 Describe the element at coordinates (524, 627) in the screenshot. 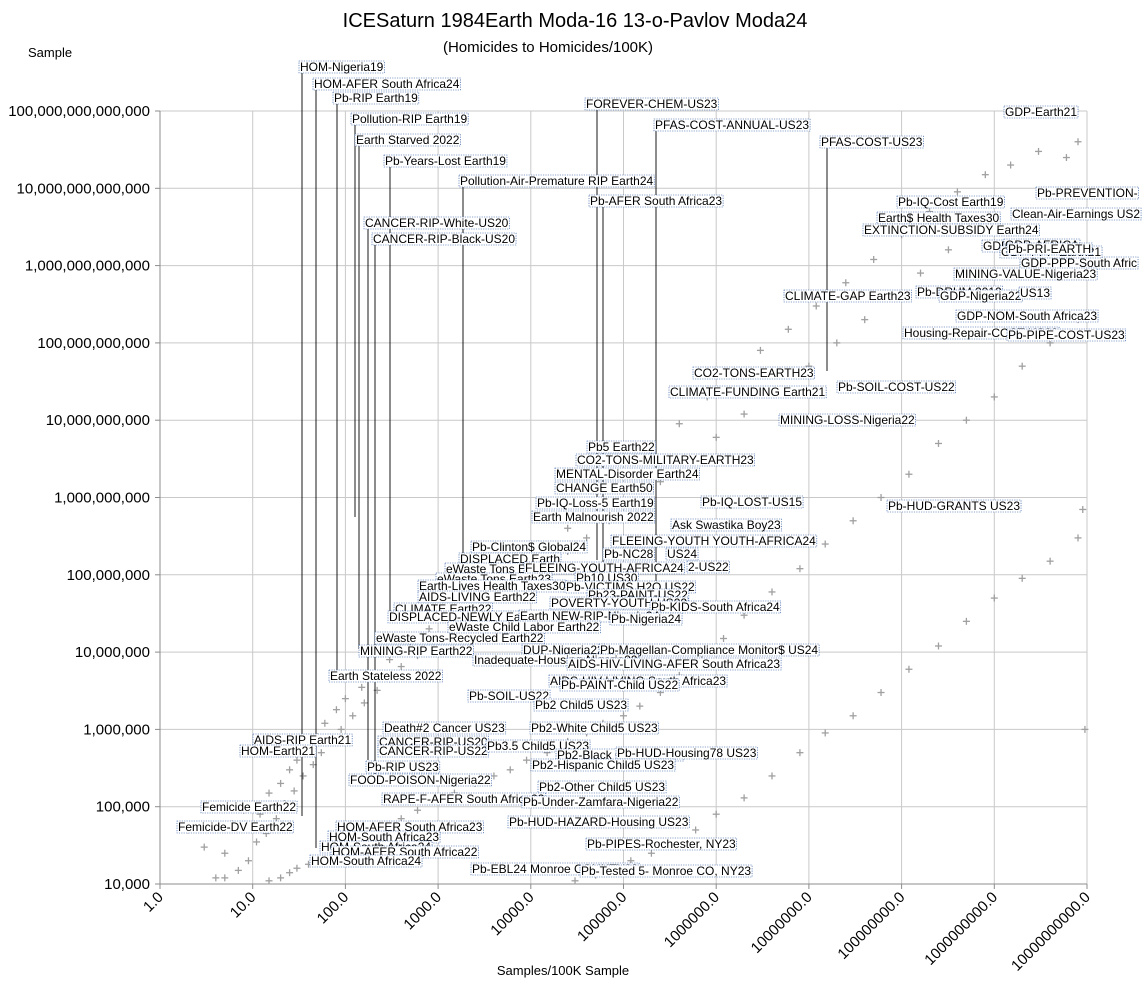

I see `data-label-text: eWaste Child Labor Earth22` at that location.